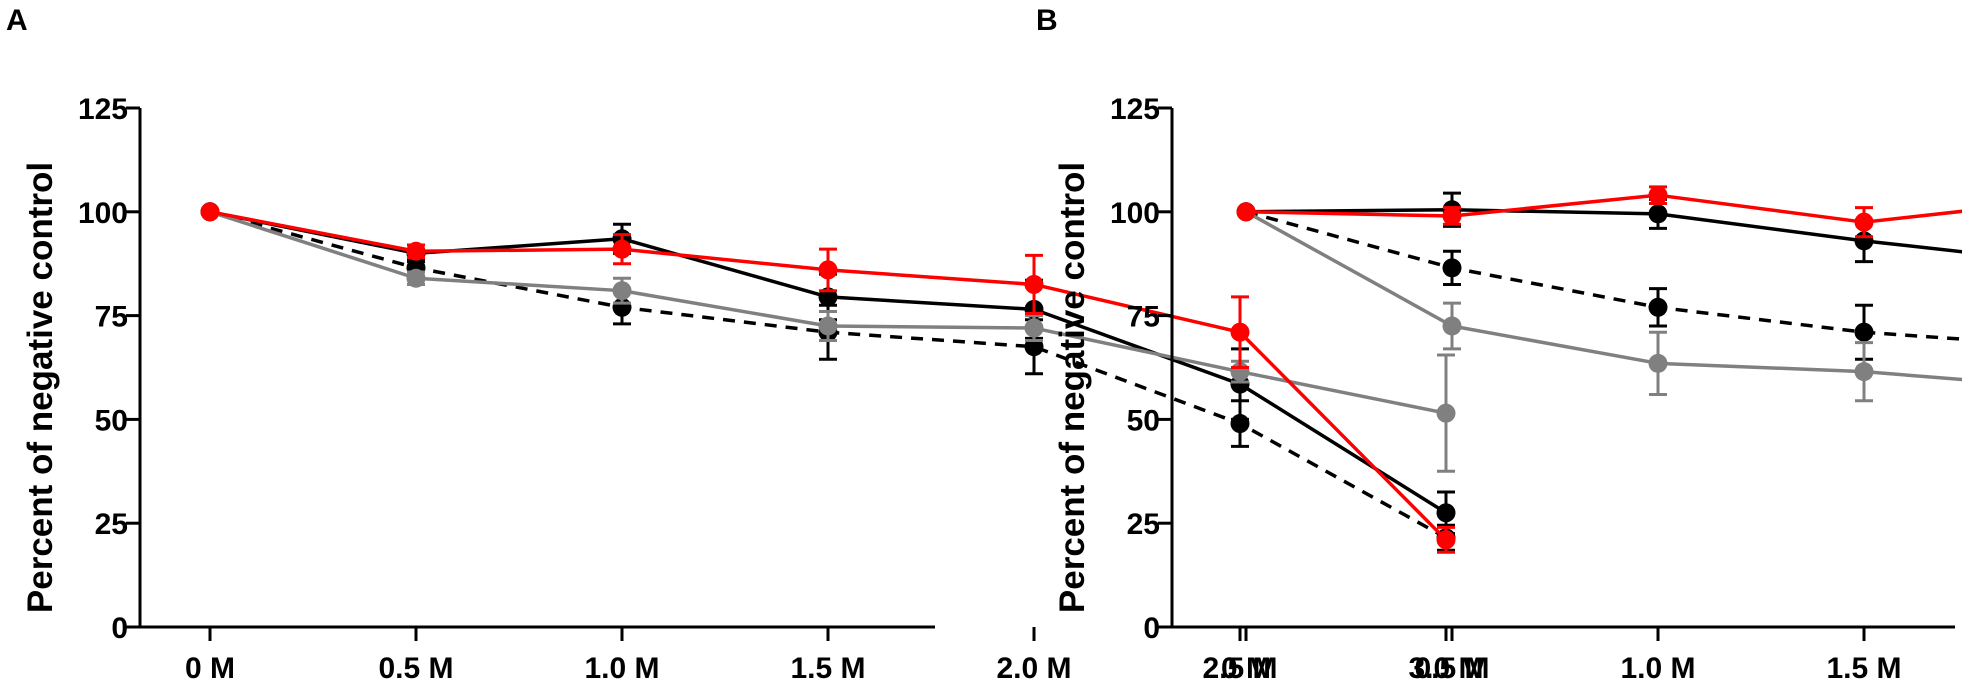 The height and width of the screenshot is (684, 1962). What do you see at coordinates (1072, 387) in the screenshot?
I see `chart1-y-axis-title: Percent of negative control` at bounding box center [1072, 387].